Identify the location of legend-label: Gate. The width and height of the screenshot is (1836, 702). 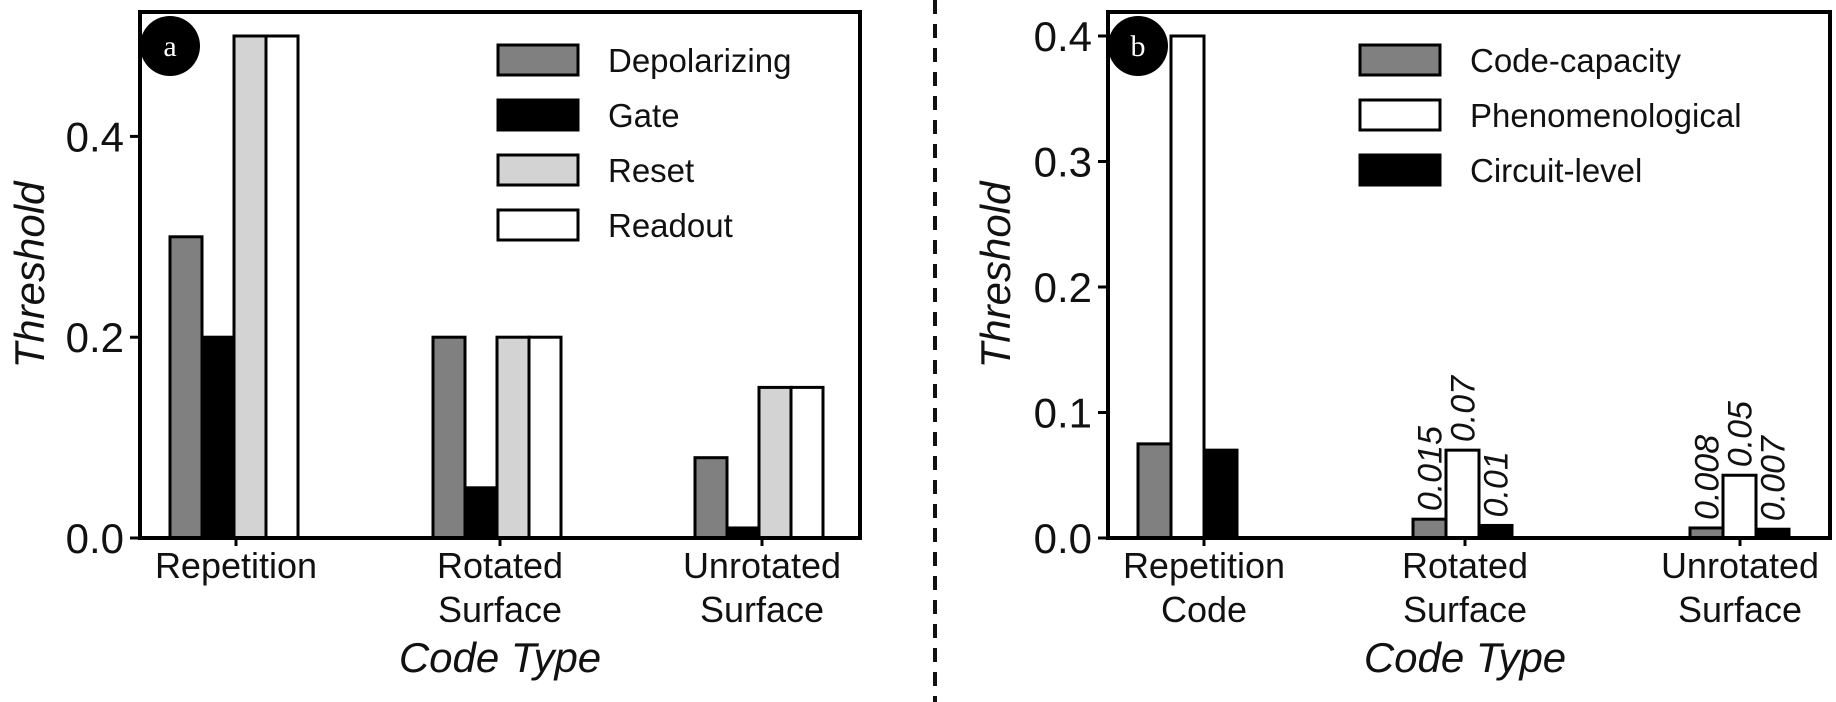
(644, 115).